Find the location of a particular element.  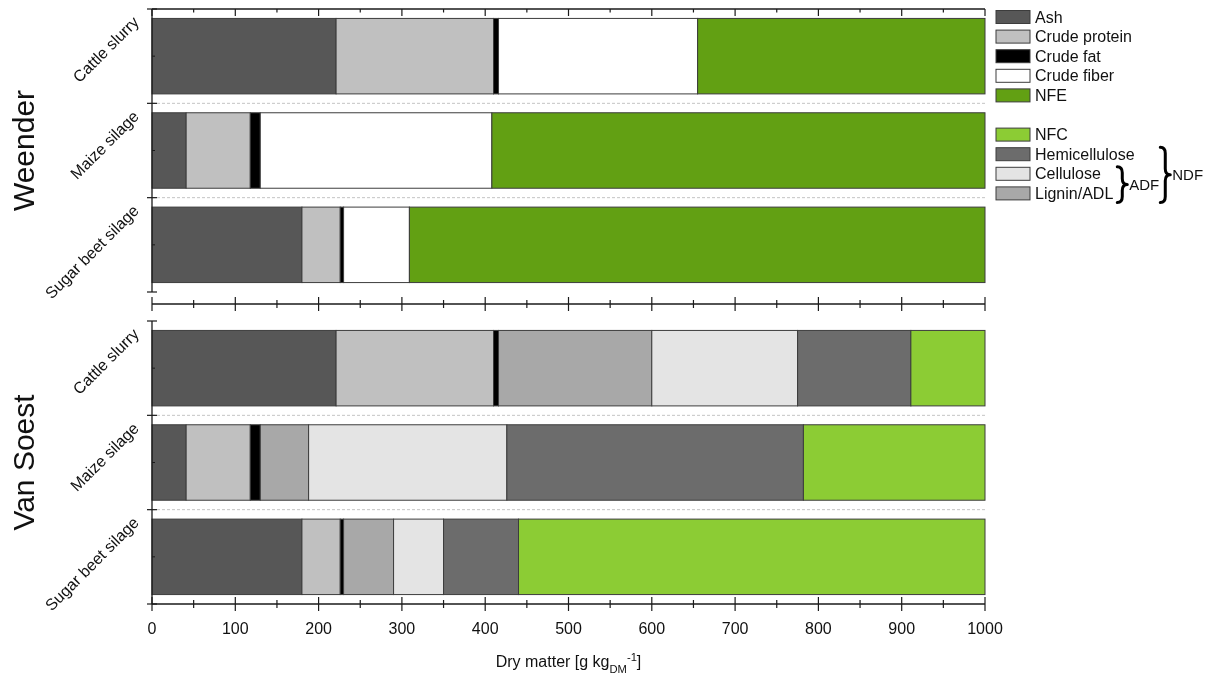

x-tick-label: 700 is located at coordinates (735, 628).